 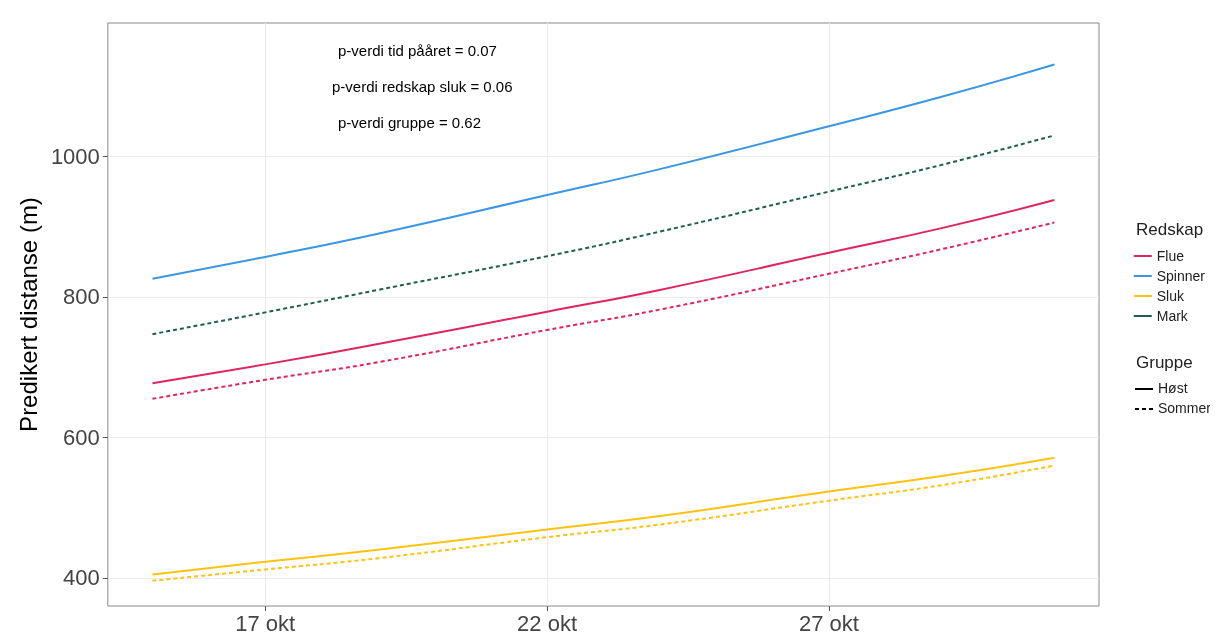 I want to click on text: Sommer, so click(x=1185, y=408).